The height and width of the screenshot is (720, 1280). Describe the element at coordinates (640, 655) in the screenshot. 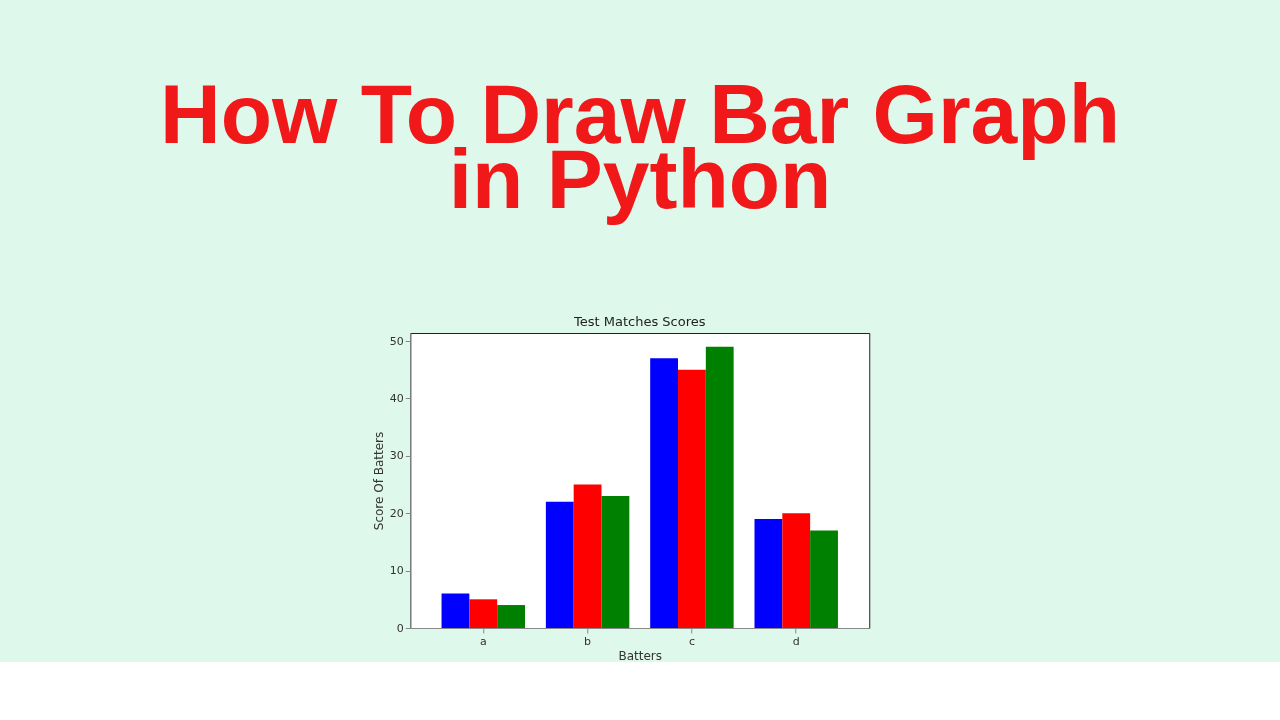

I see `x-axis-title: Batters` at that location.